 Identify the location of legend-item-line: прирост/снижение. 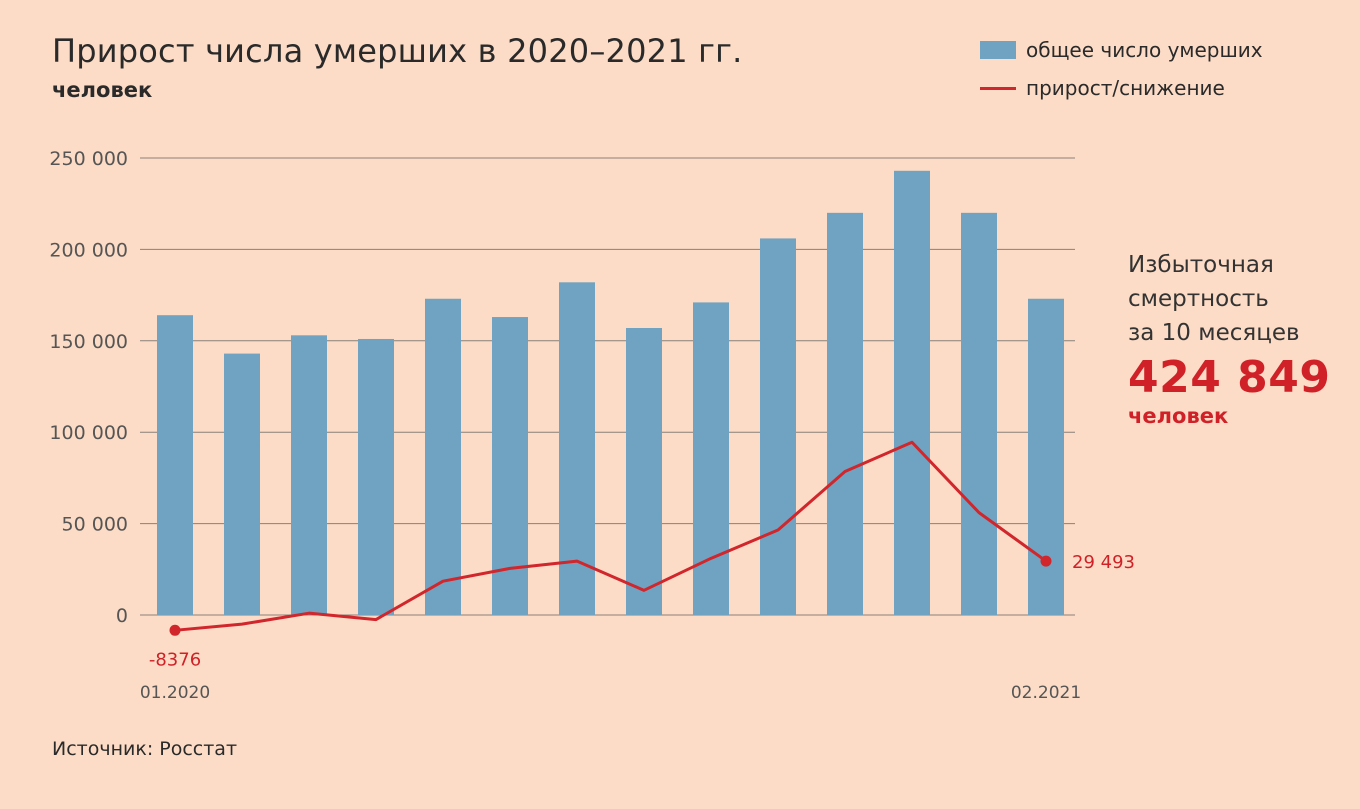
(1121, 88).